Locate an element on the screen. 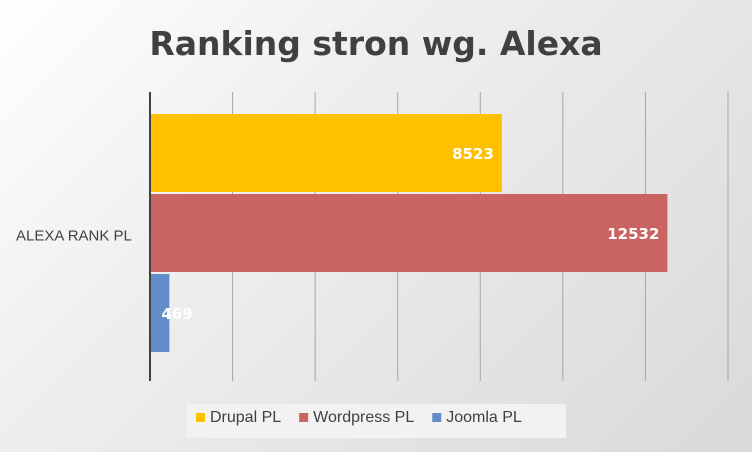 This screenshot has width=752, height=452. legend-label: Wordpress PL is located at coordinates (363, 417).